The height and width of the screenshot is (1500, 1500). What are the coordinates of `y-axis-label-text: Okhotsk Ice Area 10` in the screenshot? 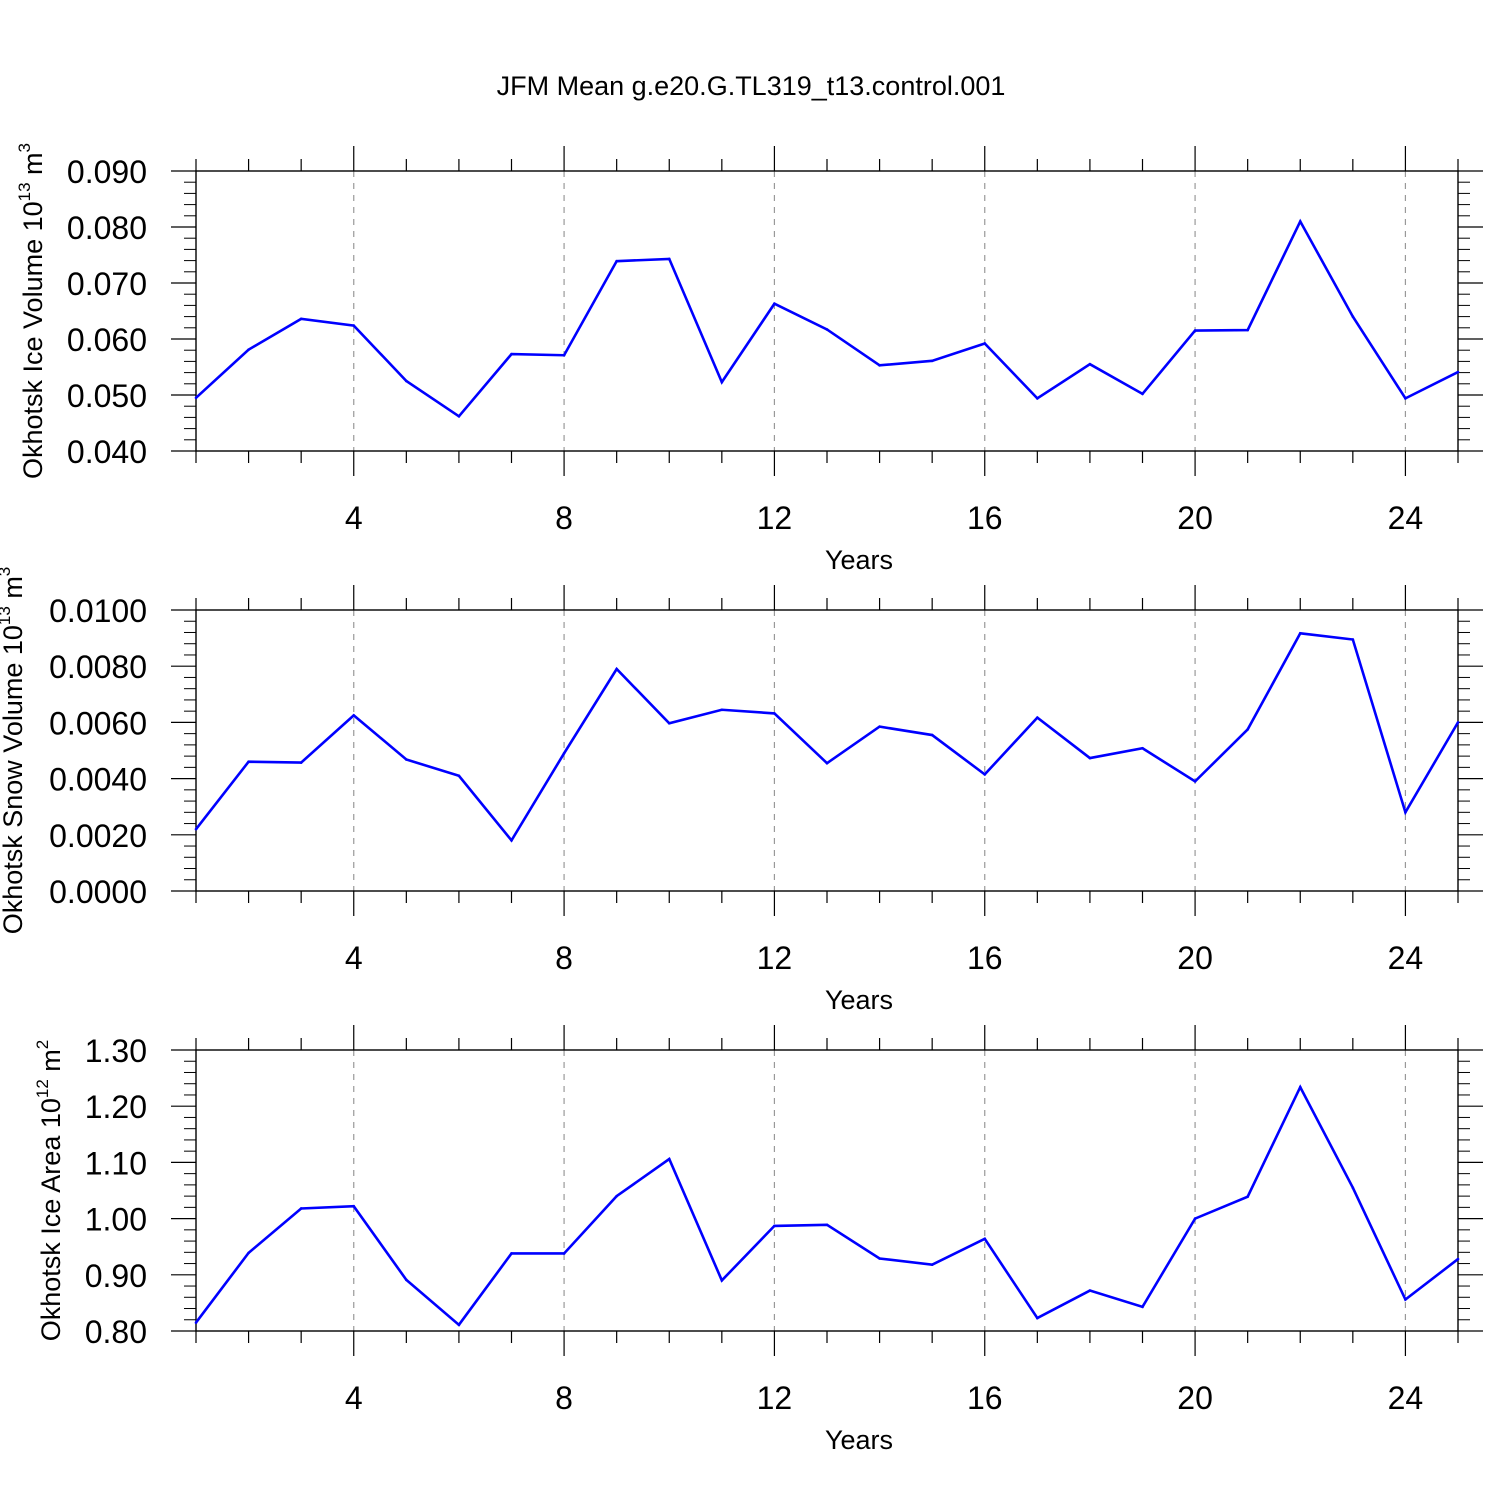 It's located at (51, 1219).